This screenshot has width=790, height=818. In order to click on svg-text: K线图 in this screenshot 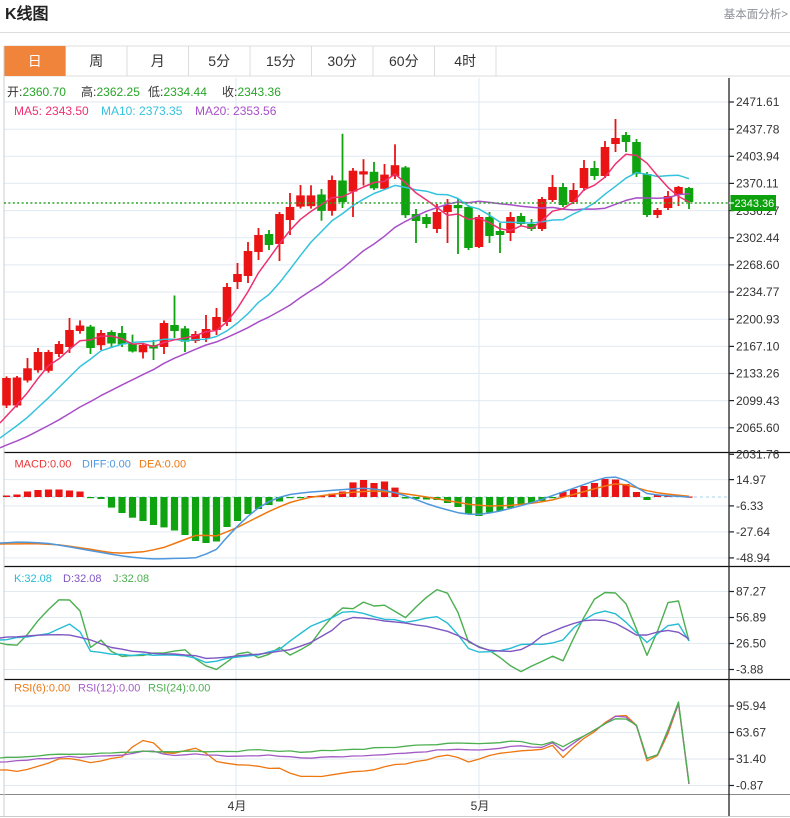, I will do `click(27, 13)`.